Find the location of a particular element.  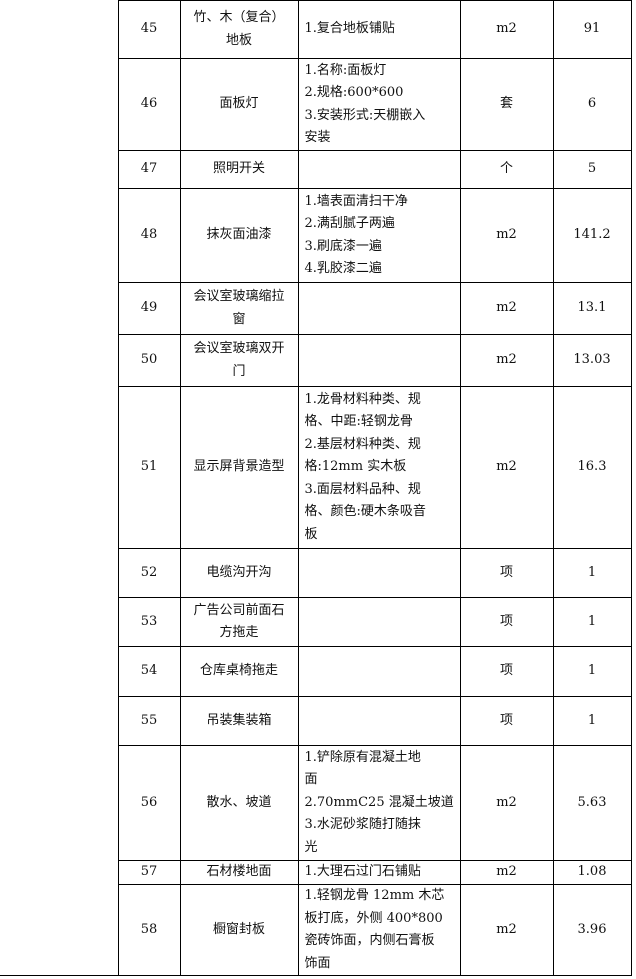

item-number: 58 is located at coordinates (149, 930).